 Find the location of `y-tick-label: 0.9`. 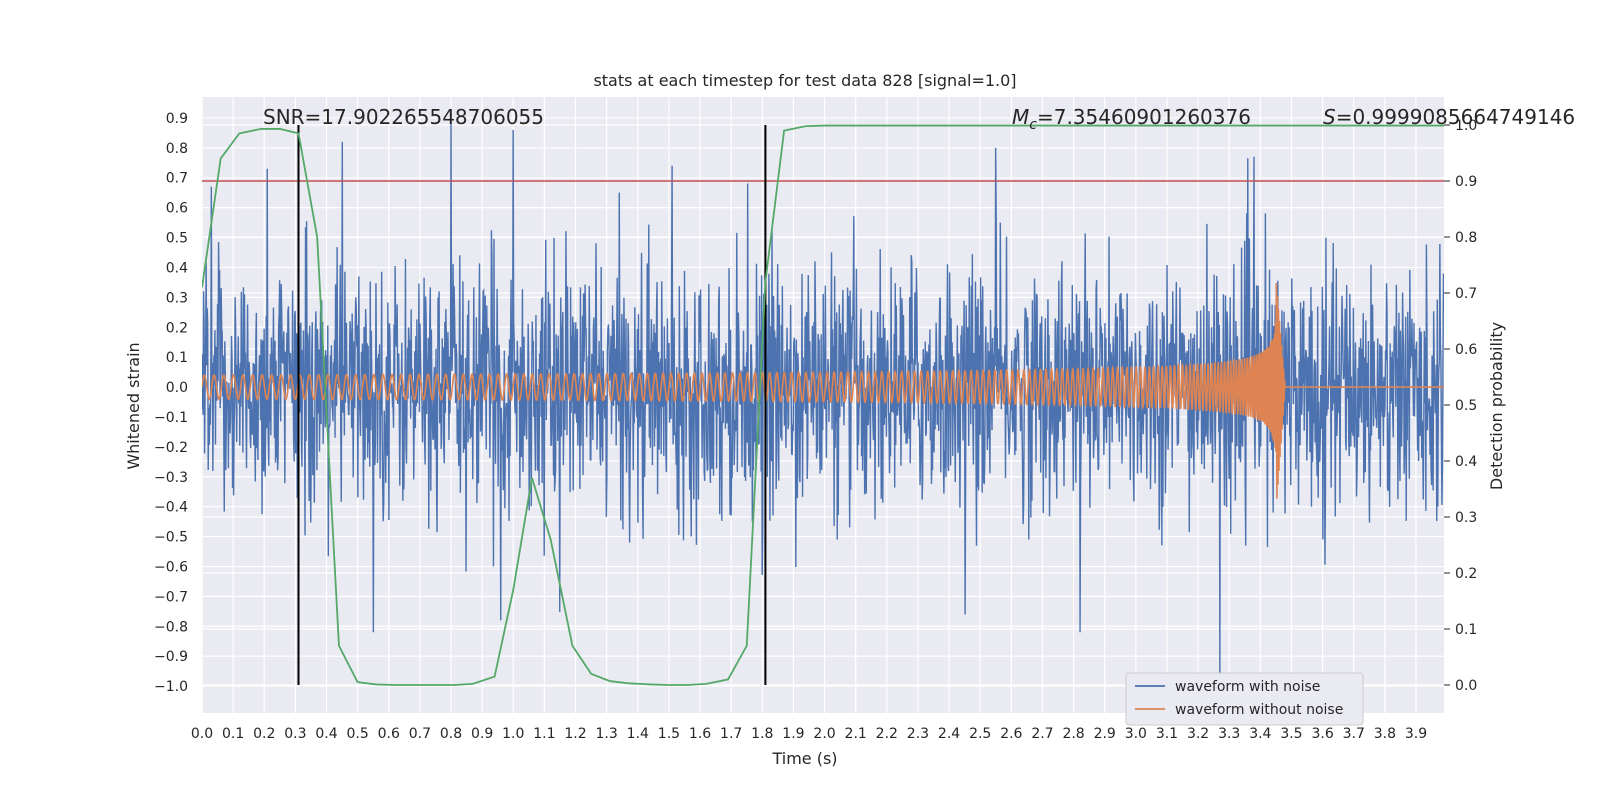

y-tick-label: 0.9 is located at coordinates (177, 119).